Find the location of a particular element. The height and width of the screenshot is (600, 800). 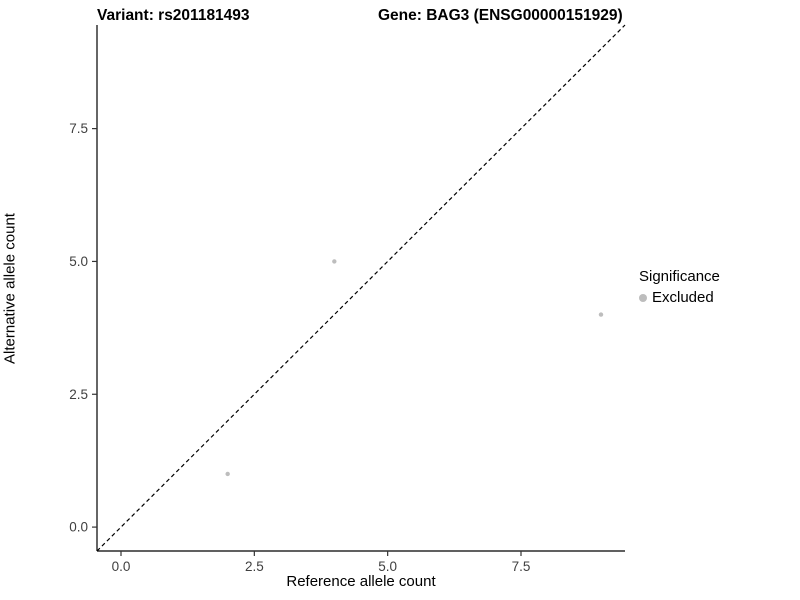

legend-entry-label: Excluded is located at coordinates (683, 297).